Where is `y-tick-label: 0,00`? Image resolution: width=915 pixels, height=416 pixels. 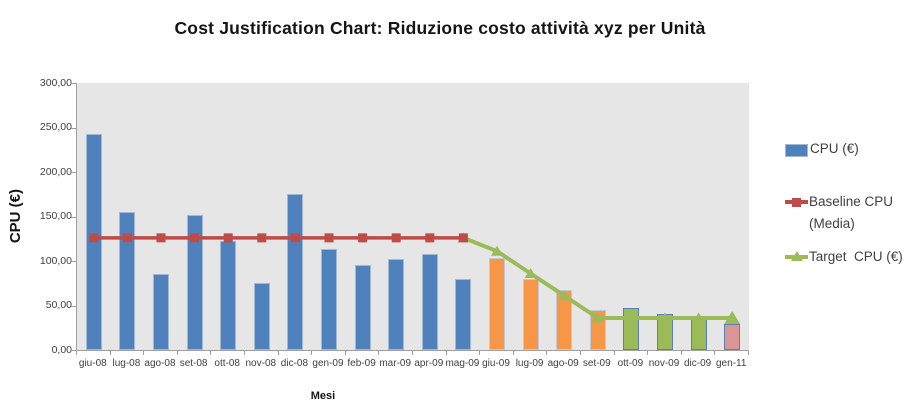 y-tick-label: 0,00 is located at coordinates (61, 349).